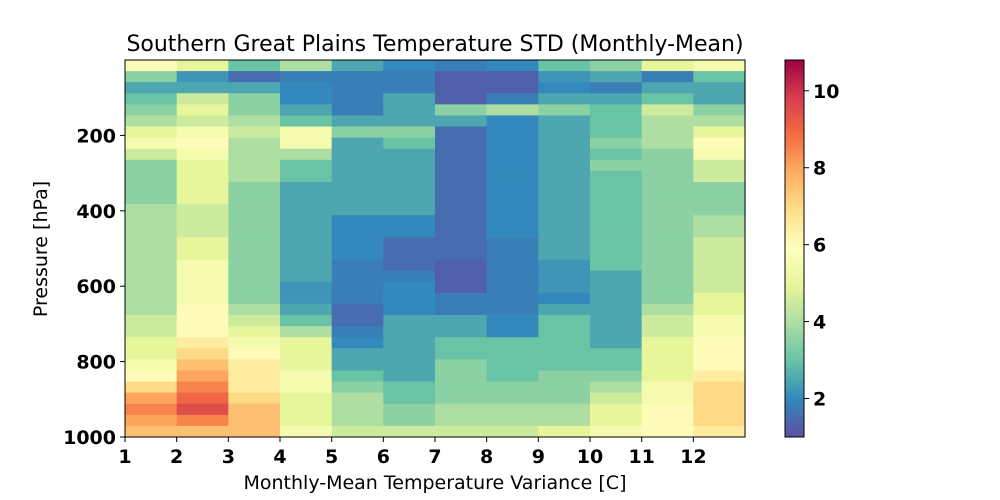 The image size is (1000, 500). I want to click on y-tick-label: 200, so click(96, 136).